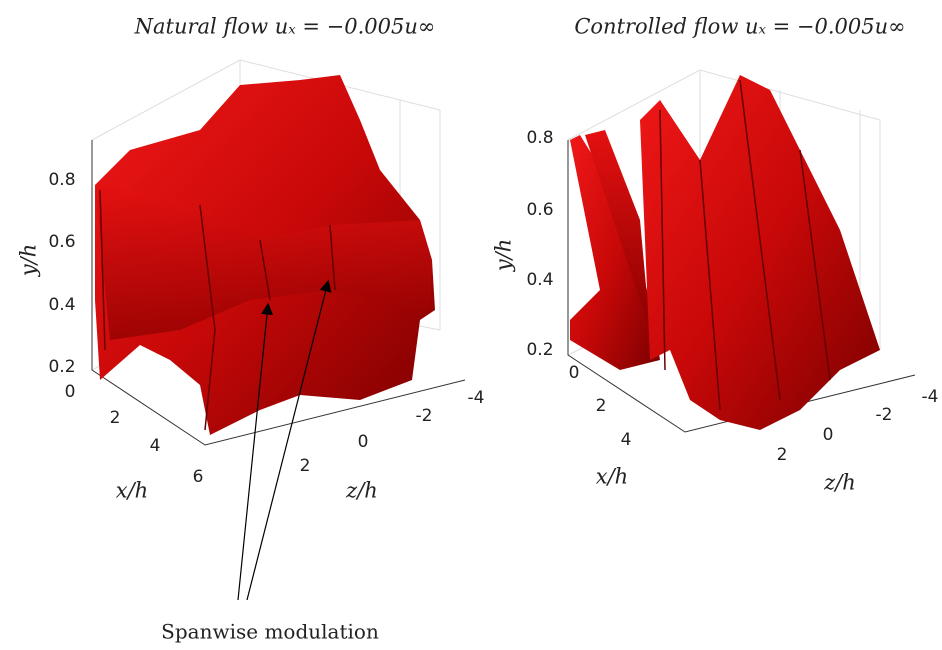 Image resolution: width=942 pixels, height=650 pixels. Describe the element at coordinates (285, 27) in the screenshot. I see `panel-title: Natural flow uₓ = −0.005u∞` at that location.